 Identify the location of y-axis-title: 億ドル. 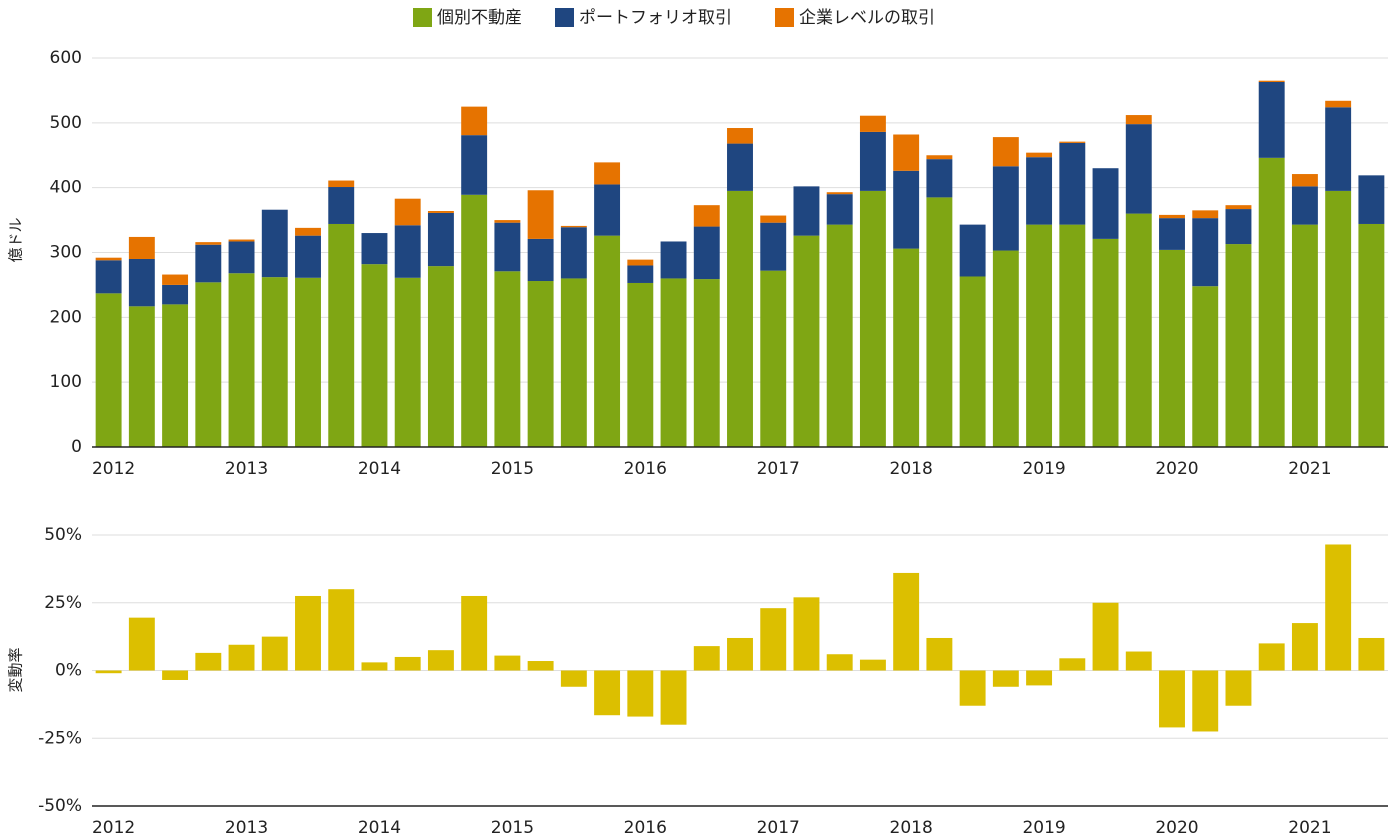
(16, 239).